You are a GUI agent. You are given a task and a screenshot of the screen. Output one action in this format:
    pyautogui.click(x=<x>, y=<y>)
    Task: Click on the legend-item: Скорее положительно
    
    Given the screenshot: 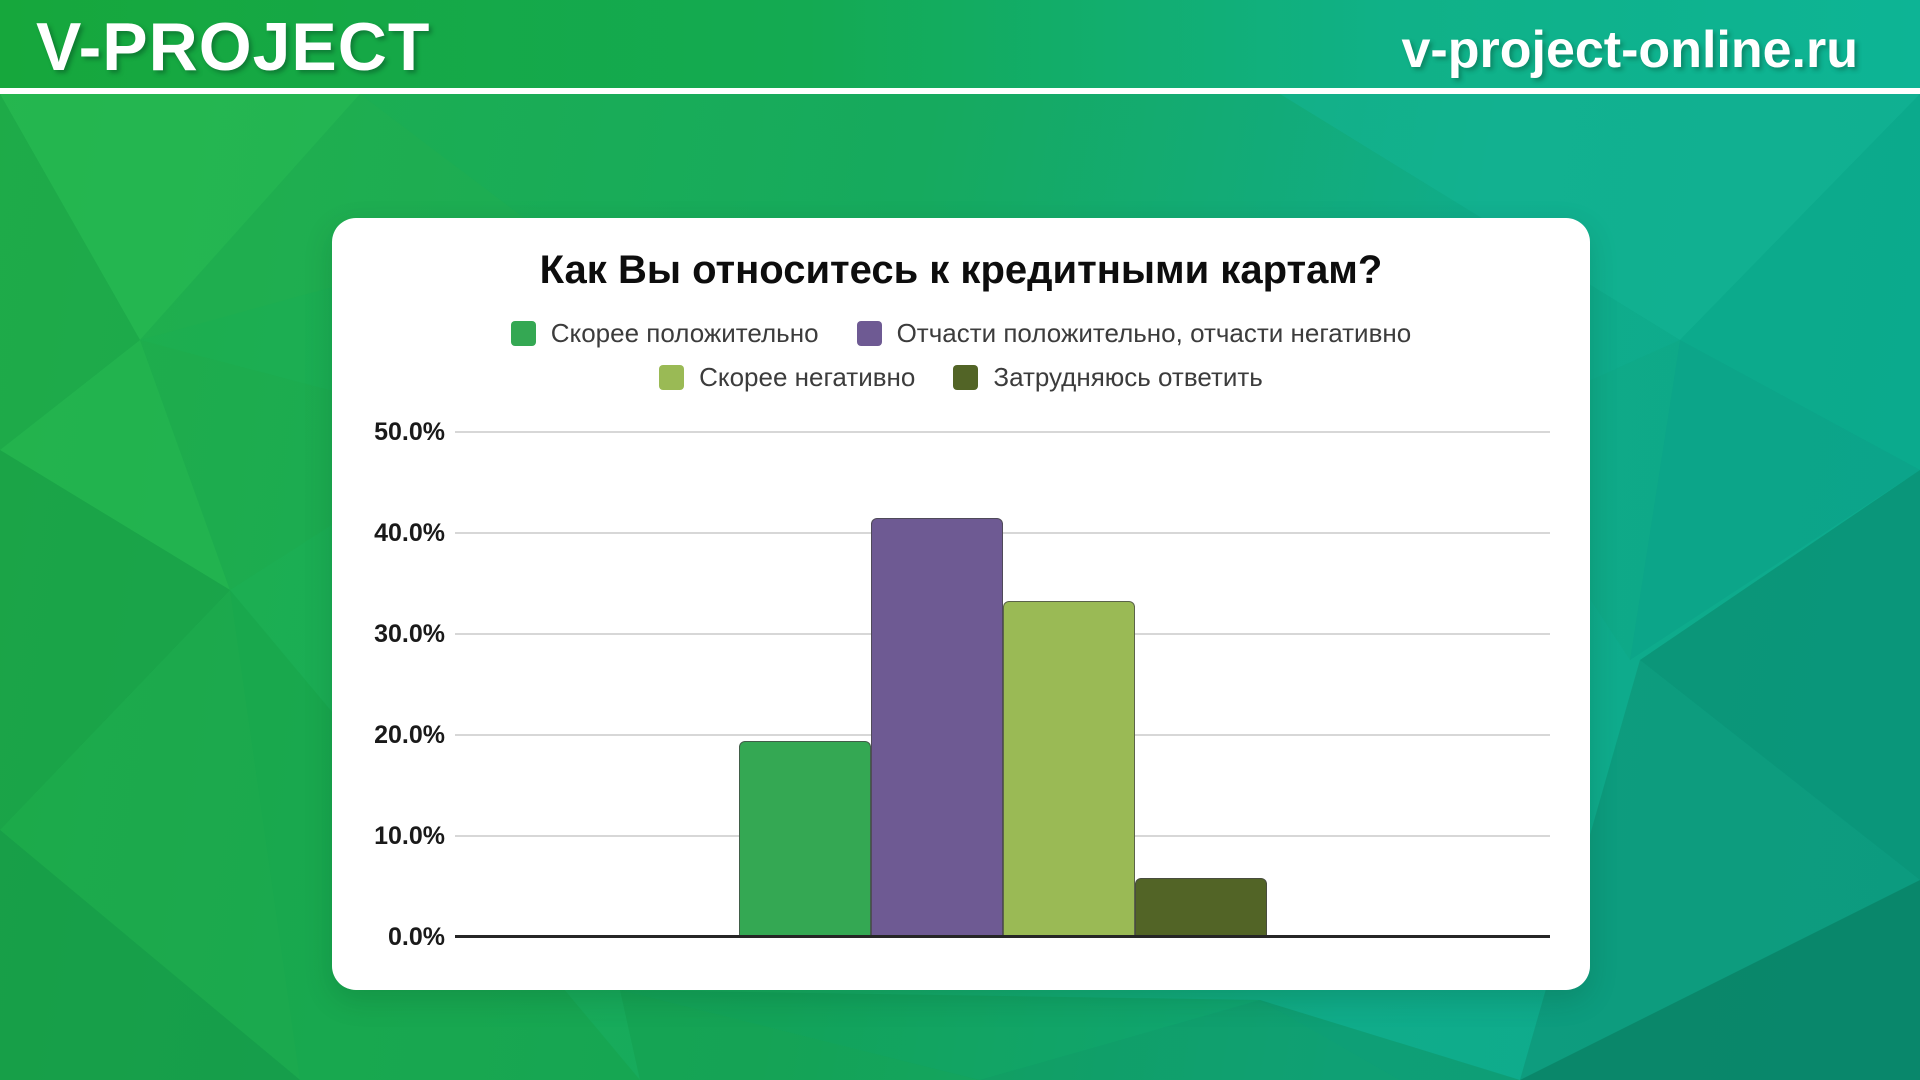 What is the action you would take?
    pyautogui.click(x=664, y=333)
    